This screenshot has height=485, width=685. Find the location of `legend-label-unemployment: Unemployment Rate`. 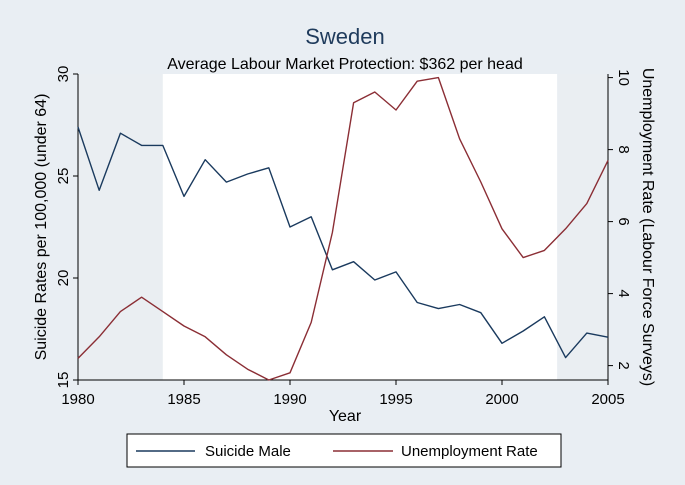

legend-label-unemployment: Unemployment Rate is located at coordinates (469, 451).